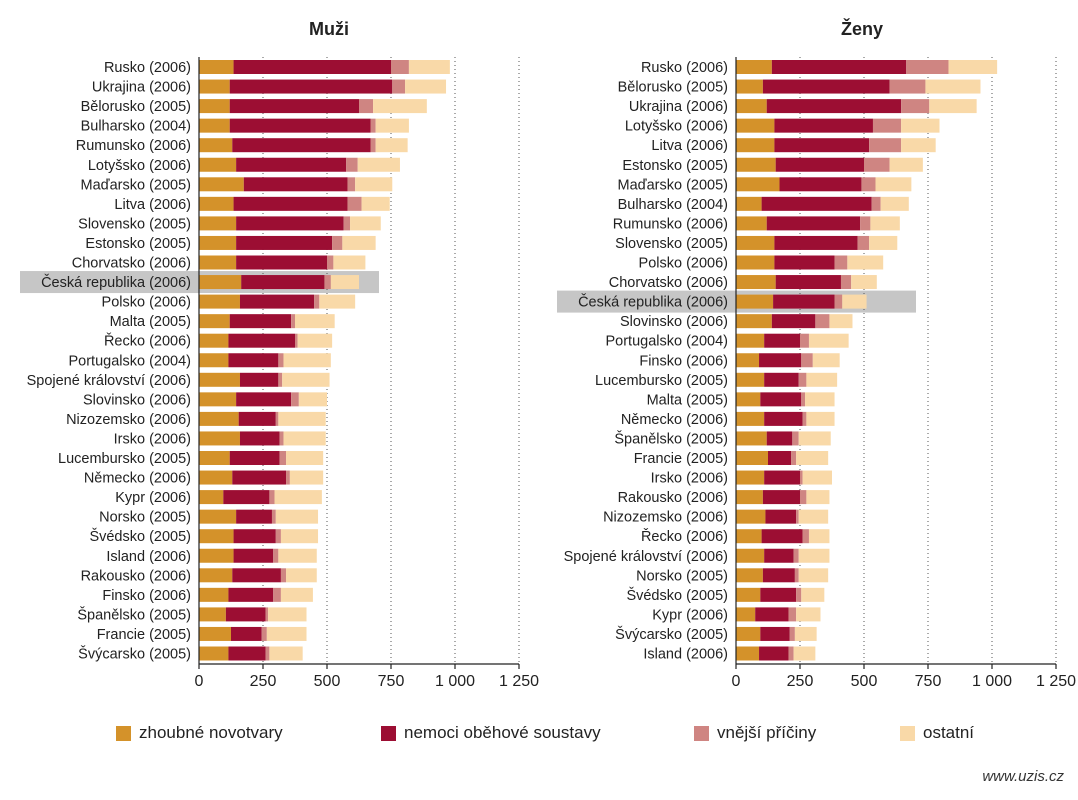 The height and width of the screenshot is (800, 1078). Describe the element at coordinates (646, 557) in the screenshot. I see `category-label: Spojené království (2006)` at that location.